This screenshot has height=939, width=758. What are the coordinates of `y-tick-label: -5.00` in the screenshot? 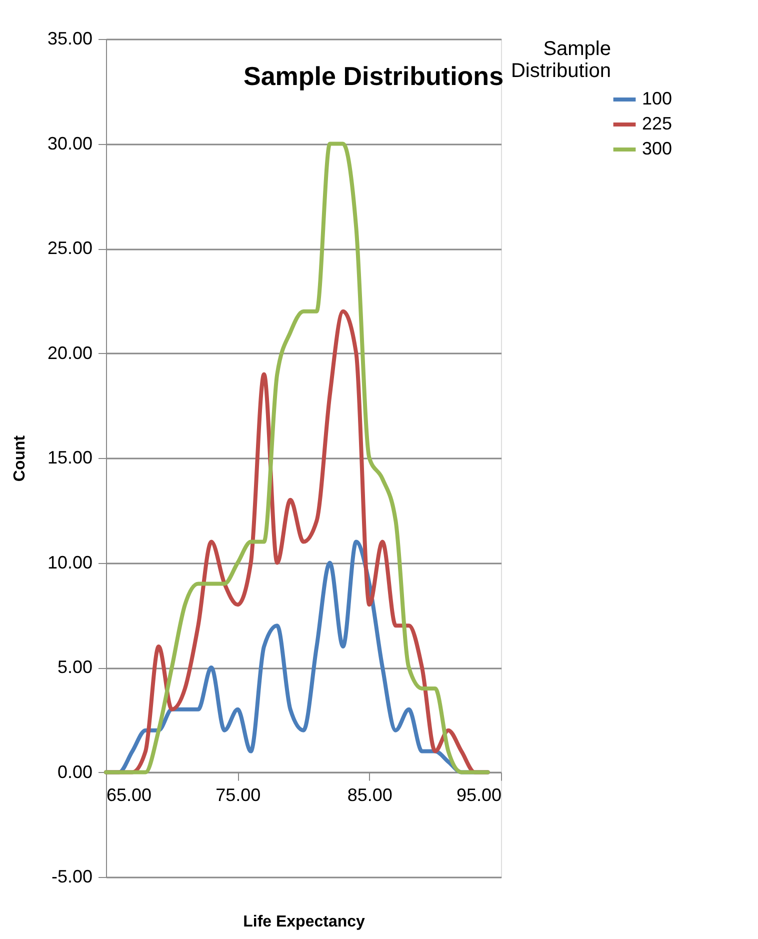 It's located at (71, 876).